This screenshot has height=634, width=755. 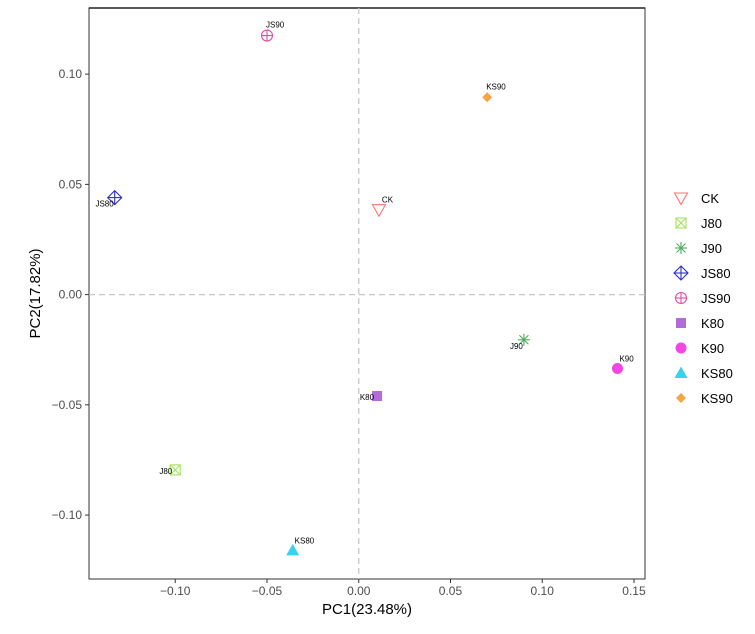 I want to click on point-js90, so click(x=267, y=35).